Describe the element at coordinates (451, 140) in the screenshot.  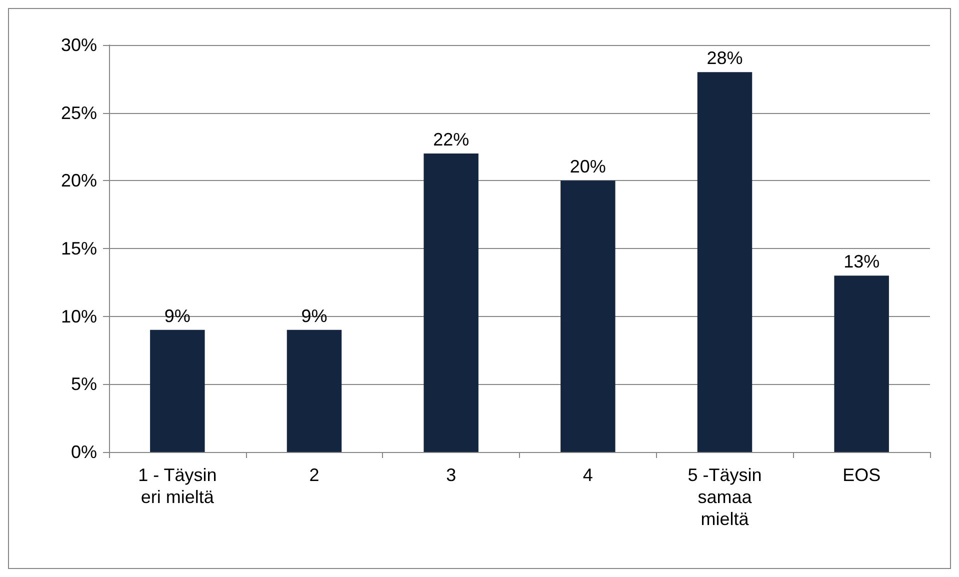
I see `data-label: 22%` at that location.